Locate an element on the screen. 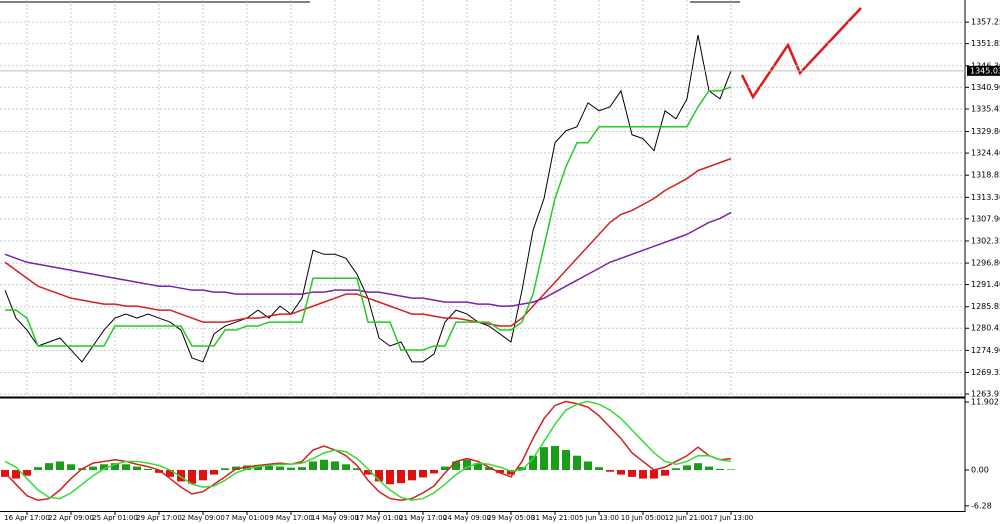 The width and height of the screenshot is (1000, 524). y-tick-label: -6.28 is located at coordinates (981, 505).